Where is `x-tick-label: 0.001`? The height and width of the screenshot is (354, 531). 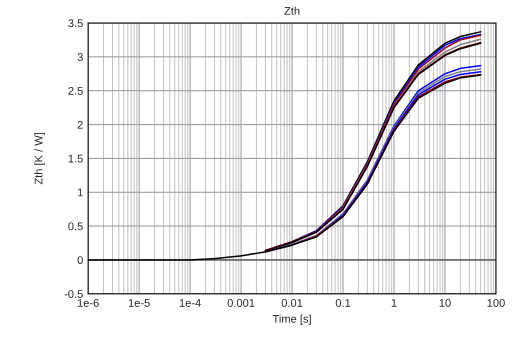
x-tick-label: 0.001 is located at coordinates (241, 302).